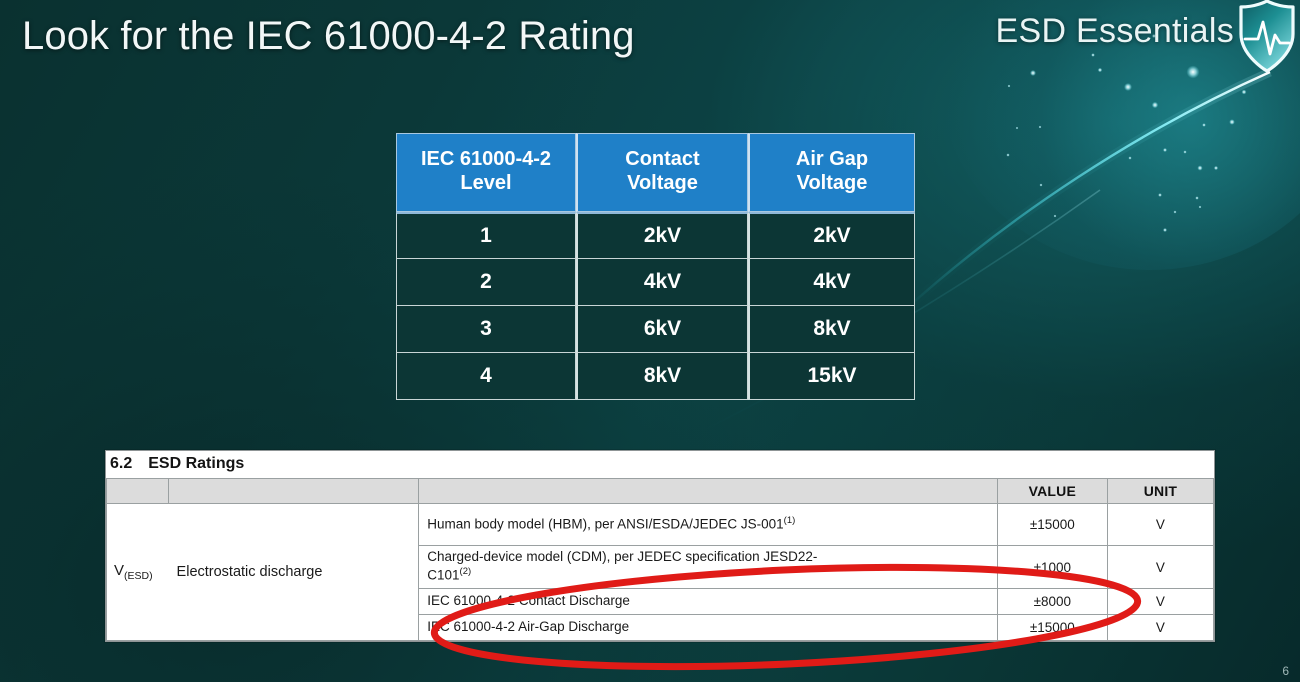 The image size is (1300, 682). What do you see at coordinates (1114, 31) in the screenshot?
I see `brand-label: ESD Essentials` at bounding box center [1114, 31].